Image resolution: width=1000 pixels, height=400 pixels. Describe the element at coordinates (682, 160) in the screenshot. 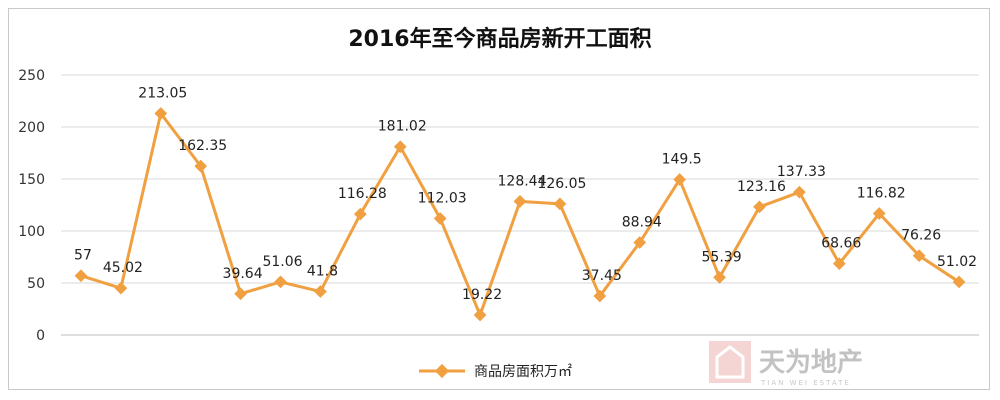

I see `data-label: 149.5` at that location.